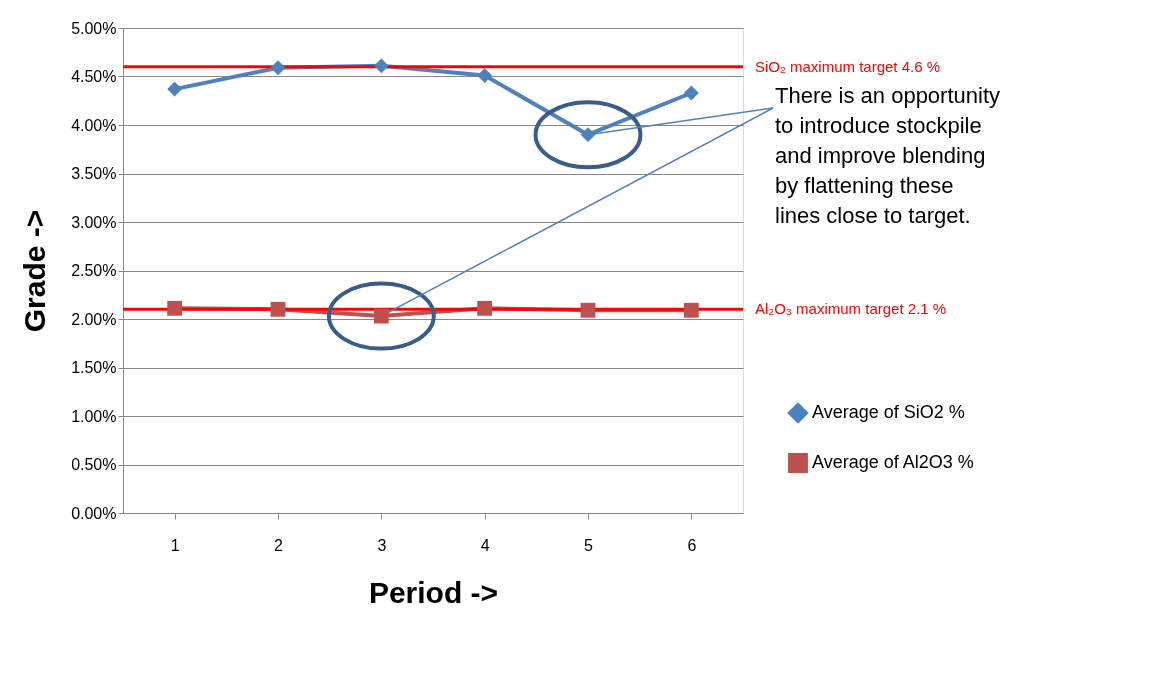 The width and height of the screenshot is (1161, 679). I want to click on y-tick-label: 1.50%, so click(94, 367).